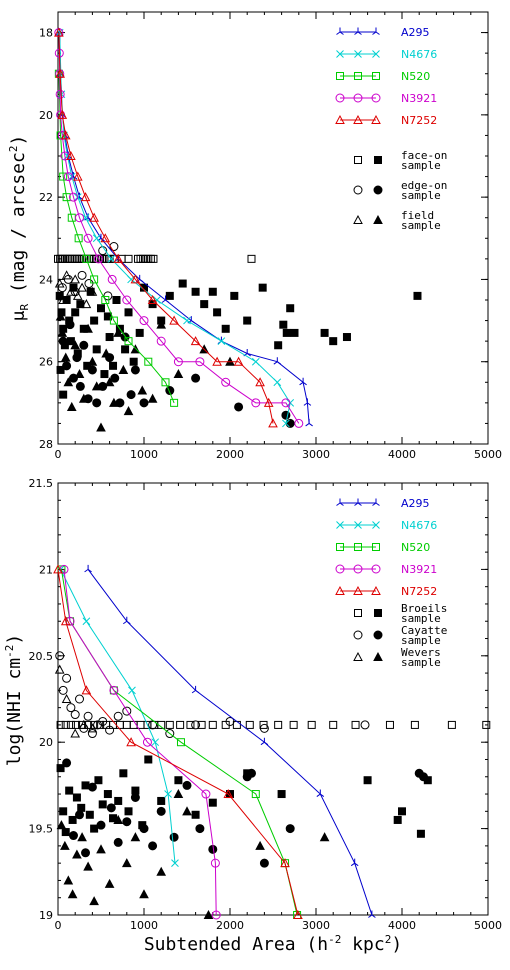 Image resolution: width=510 pixels, height=970 pixels. Describe the element at coordinates (358, 525) in the screenshot. I see `bottom-legend-n4676-marker` at that location.